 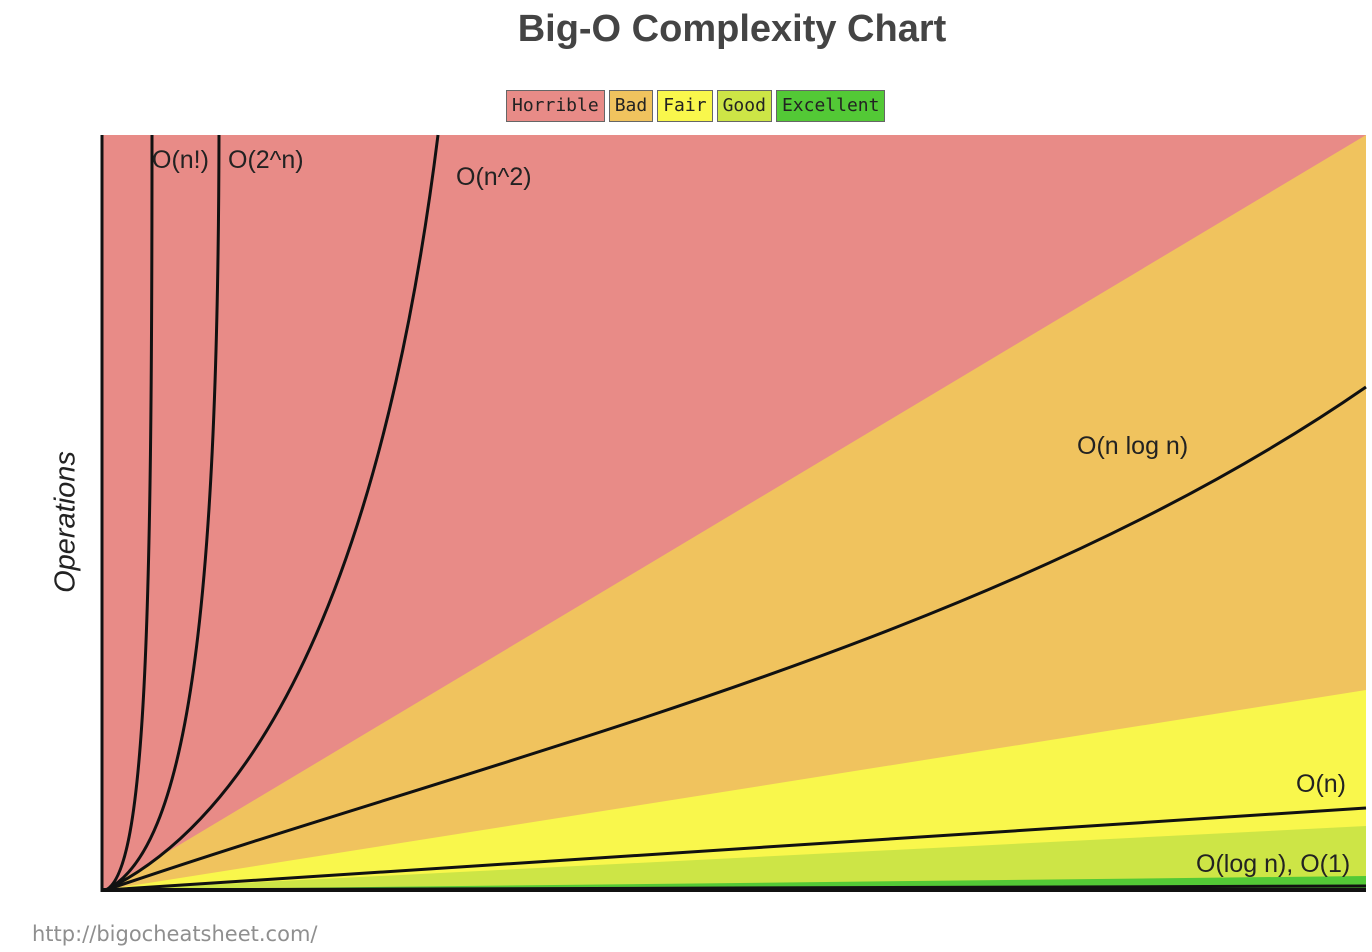 What do you see at coordinates (65, 522) in the screenshot?
I see `y-axis-label: Operations` at bounding box center [65, 522].